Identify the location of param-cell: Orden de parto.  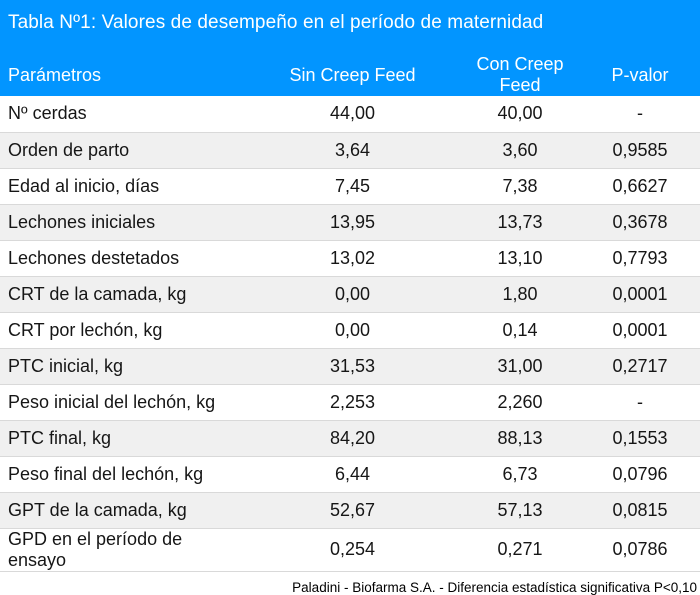
(122, 150).